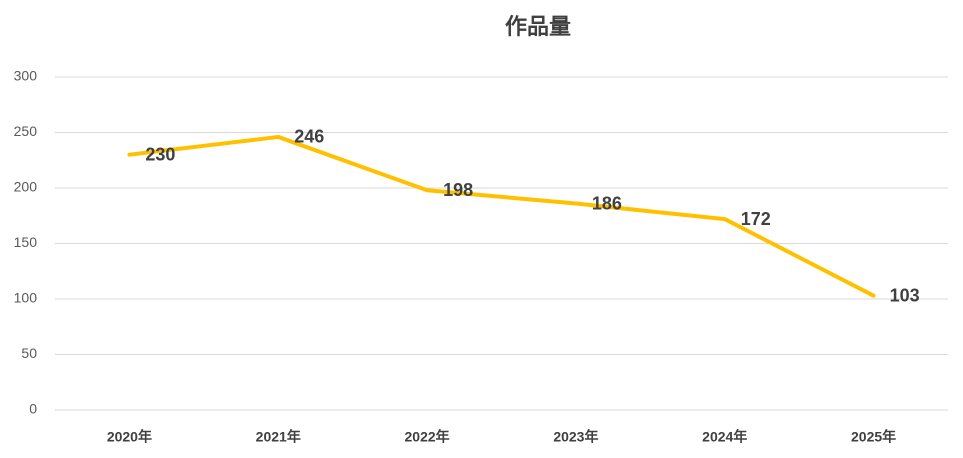 The width and height of the screenshot is (963, 458). I want to click on x-tick-label: 2024年, so click(724, 437).